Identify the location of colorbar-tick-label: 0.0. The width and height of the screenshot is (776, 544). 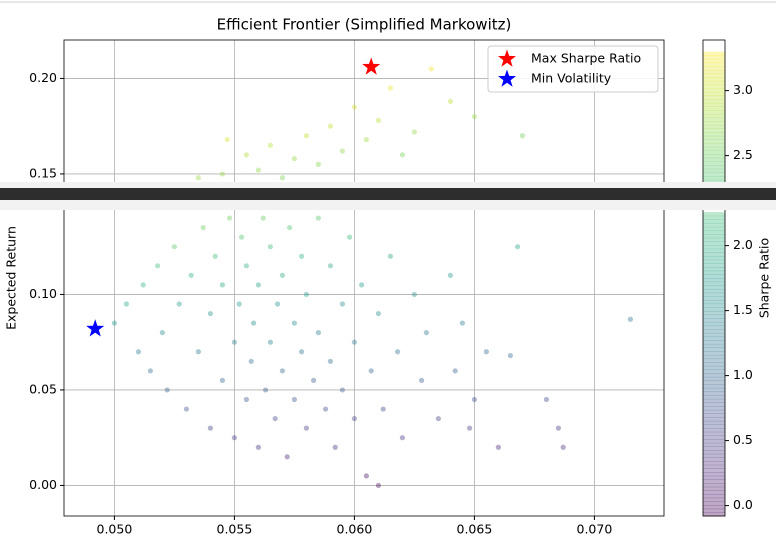
(743, 504).